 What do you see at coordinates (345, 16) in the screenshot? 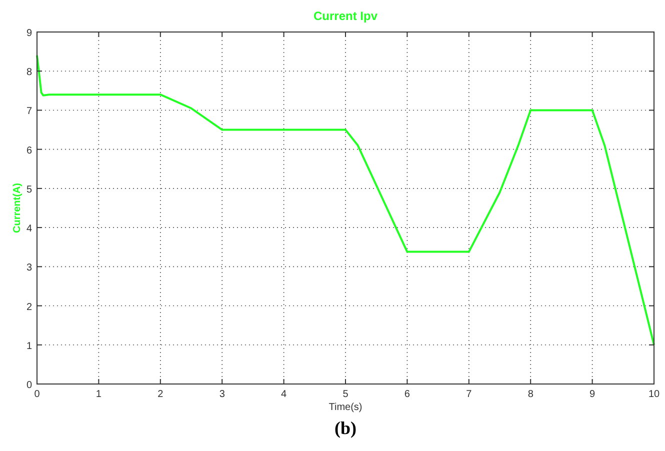
I see `chart-title: Current Ipv` at bounding box center [345, 16].